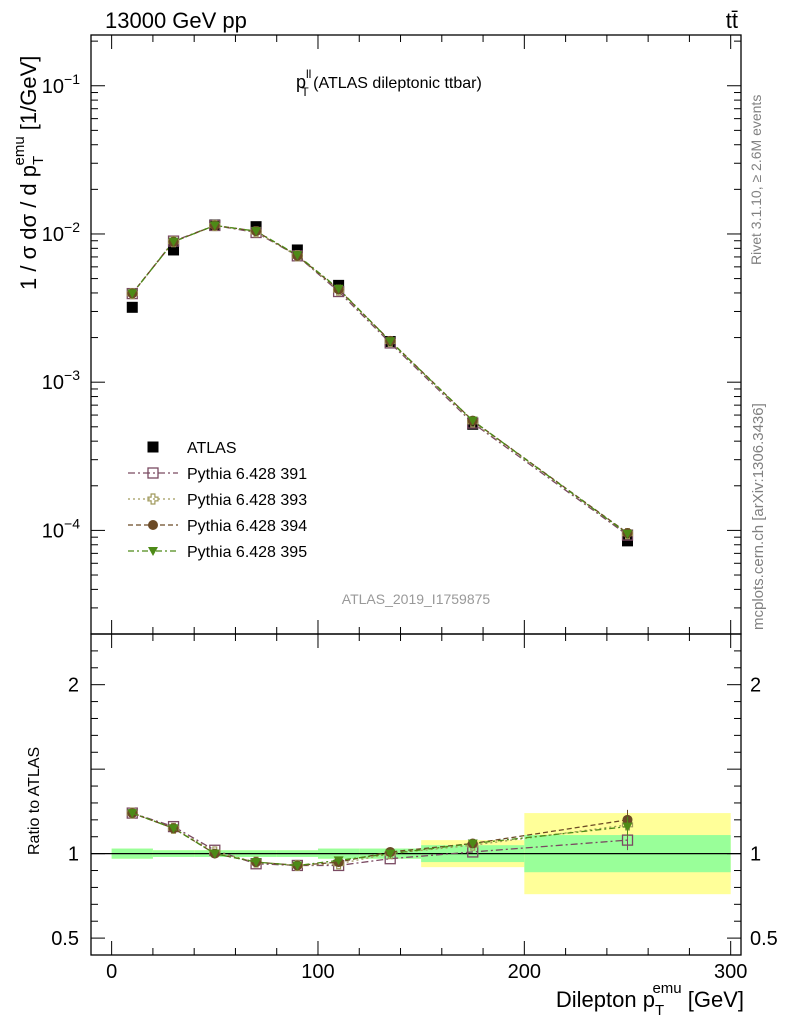 This screenshot has height=1024, width=786. Describe the element at coordinates (72, 375) in the screenshot. I see `y-tick-exp-1: −3` at that location.